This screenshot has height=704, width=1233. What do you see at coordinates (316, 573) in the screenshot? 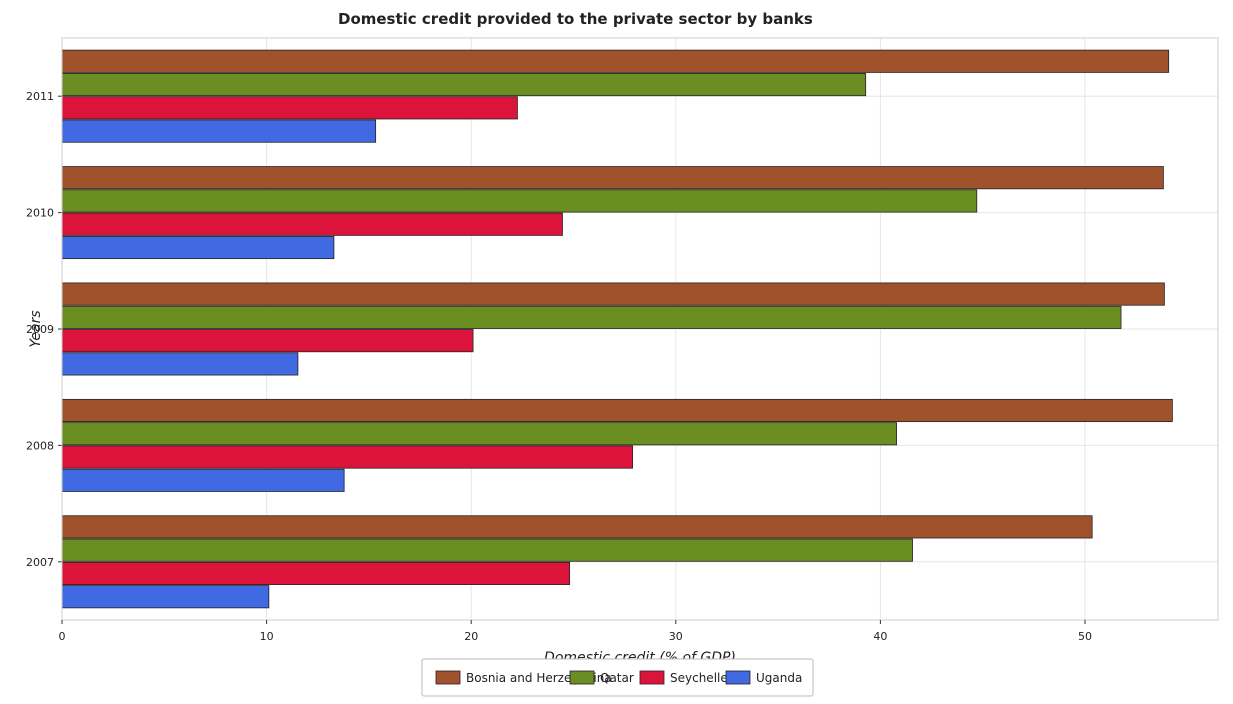
I see `bar-seychelles-2007` at bounding box center [316, 573].